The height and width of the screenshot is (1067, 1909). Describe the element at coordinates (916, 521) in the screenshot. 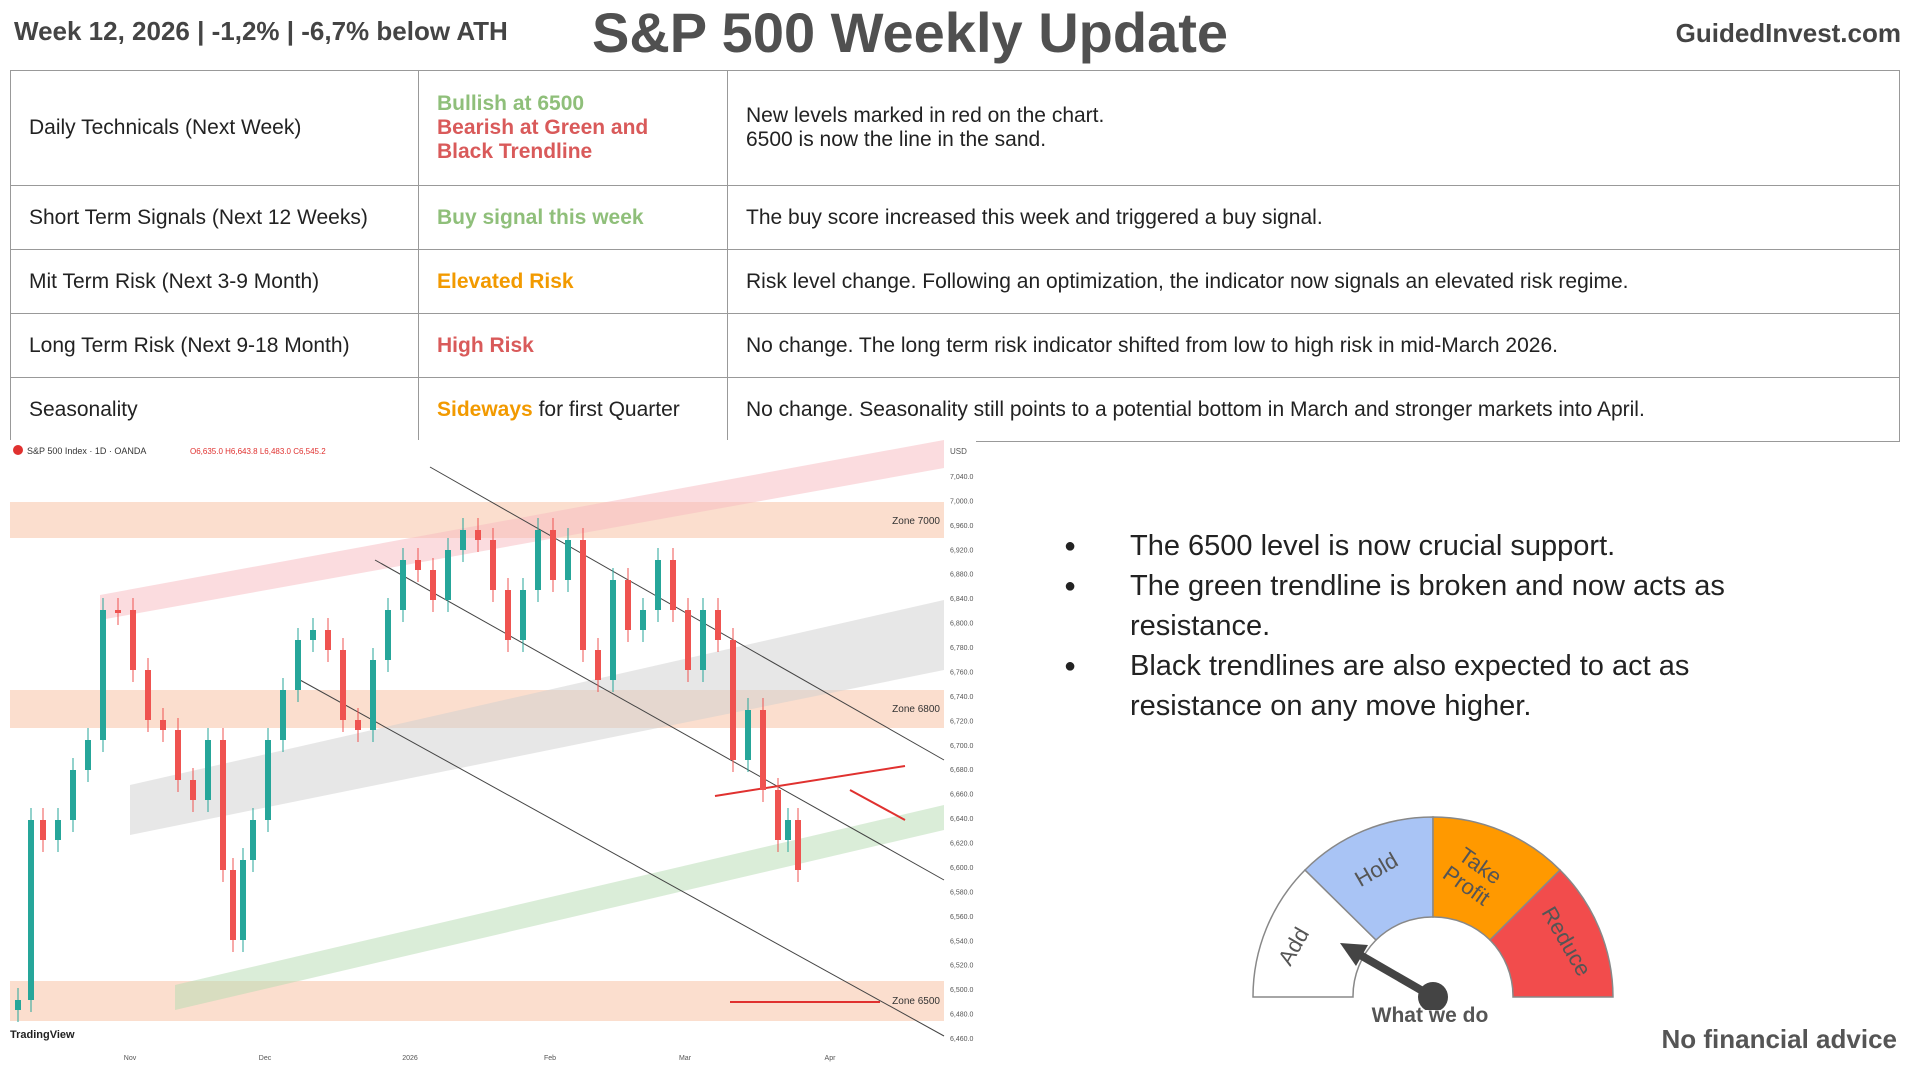

I see `zone-7000-label: Zone 7000` at that location.